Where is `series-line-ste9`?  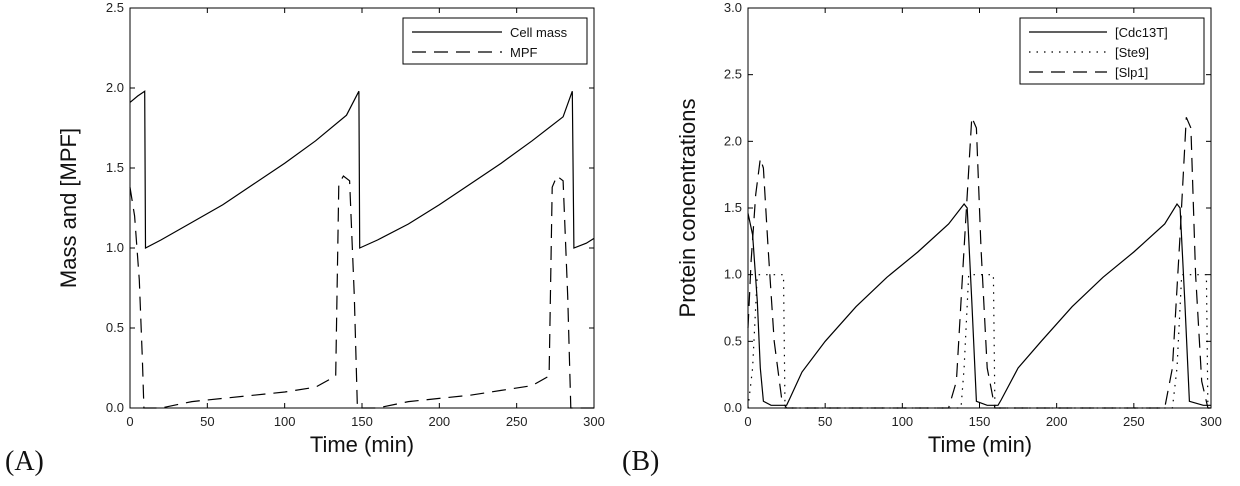 series-line-ste9 is located at coordinates (979, 341).